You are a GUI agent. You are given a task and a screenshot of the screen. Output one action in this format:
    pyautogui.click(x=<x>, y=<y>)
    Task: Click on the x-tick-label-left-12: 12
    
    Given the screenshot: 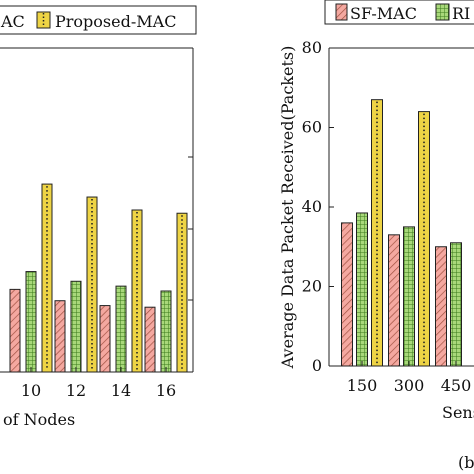 What is the action you would take?
    pyautogui.click(x=76, y=390)
    